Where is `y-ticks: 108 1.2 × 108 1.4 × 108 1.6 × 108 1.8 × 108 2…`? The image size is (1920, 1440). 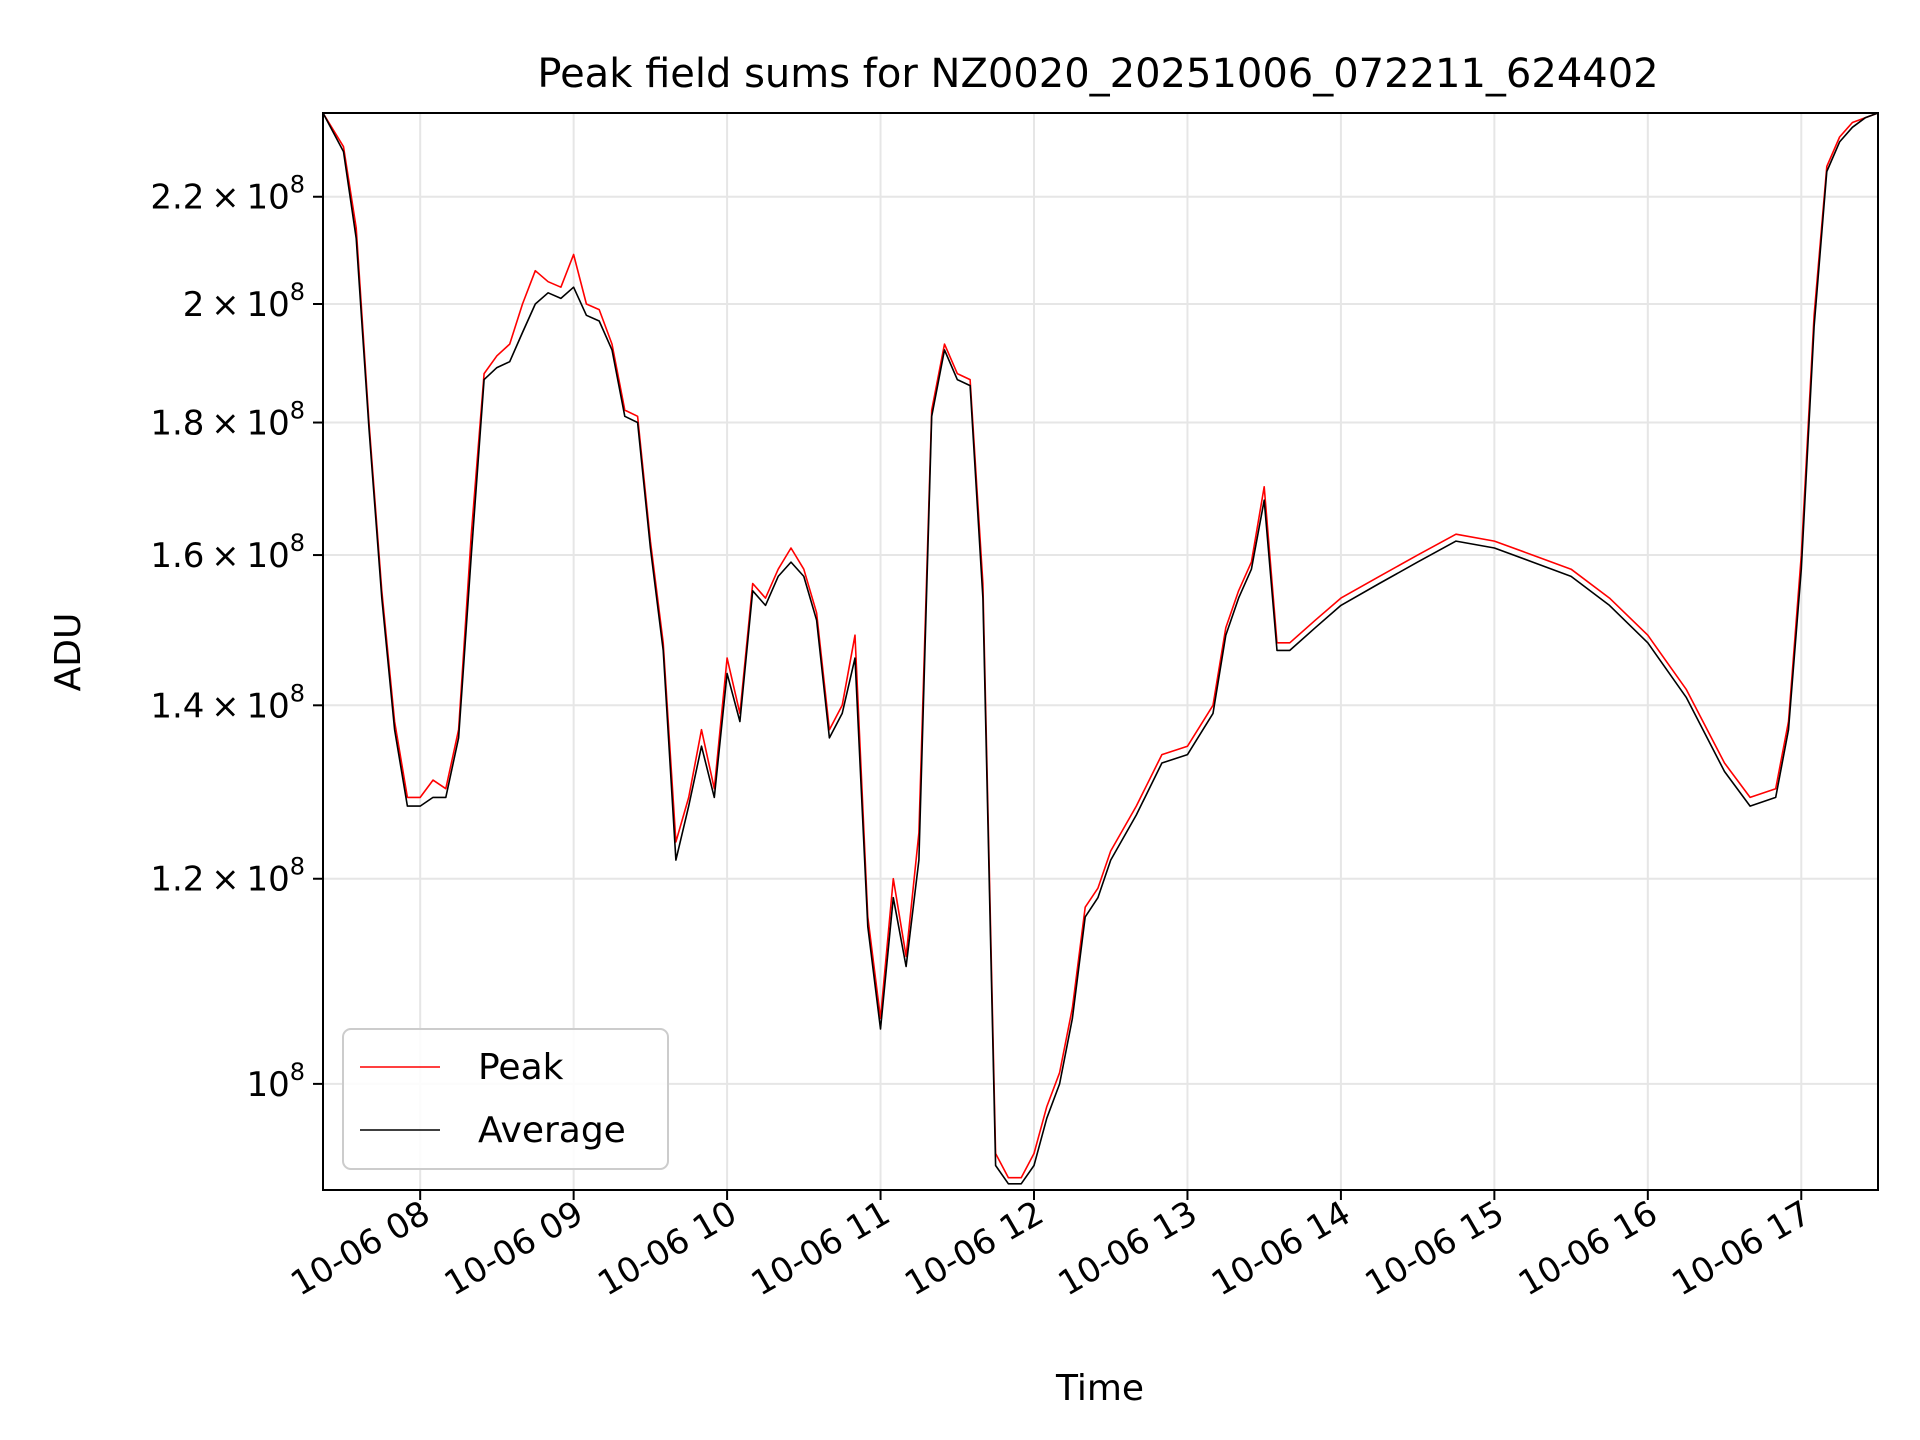
y-ticks: 108 1.2 × 108 1.4 × 108 1.6 × 108 1.8 × 108 2… is located at coordinates (236, 638).